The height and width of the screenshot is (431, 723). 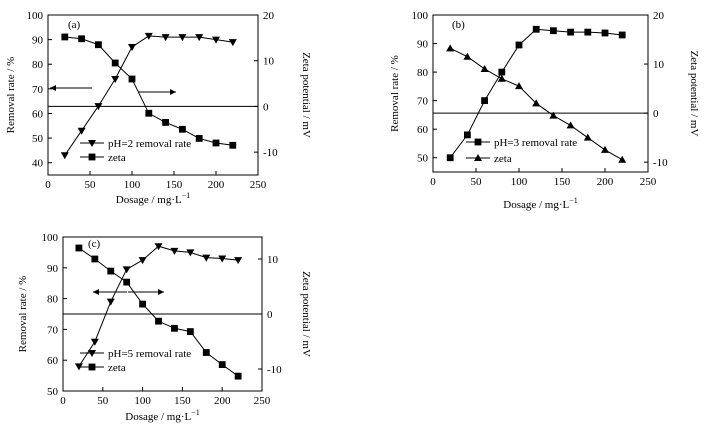 What do you see at coordinates (306, 314) in the screenshot?
I see `y-right-axis-label: Zeta potential / mV` at bounding box center [306, 314].